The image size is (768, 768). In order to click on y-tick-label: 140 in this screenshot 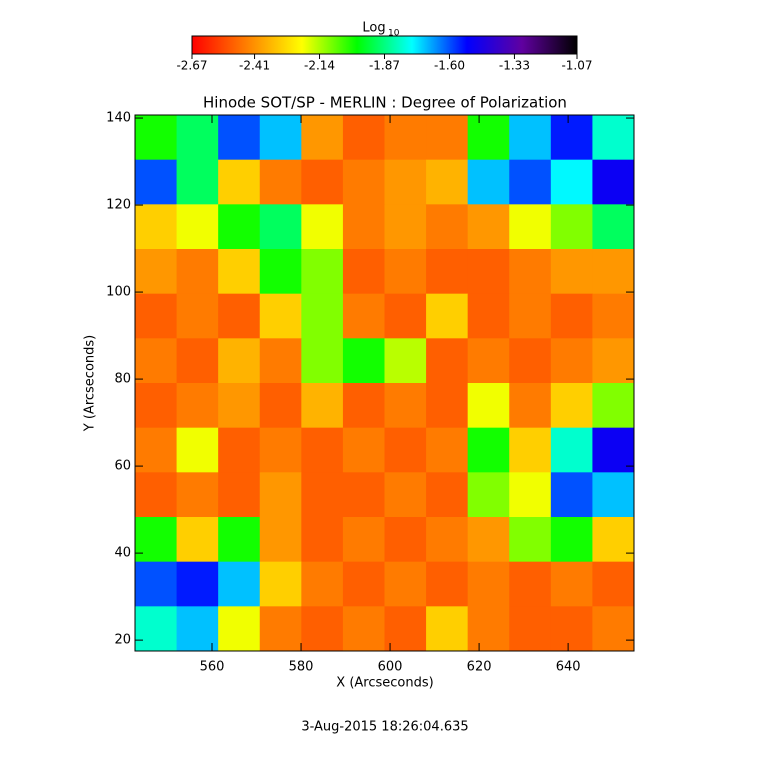, I will do `click(118, 118)`.